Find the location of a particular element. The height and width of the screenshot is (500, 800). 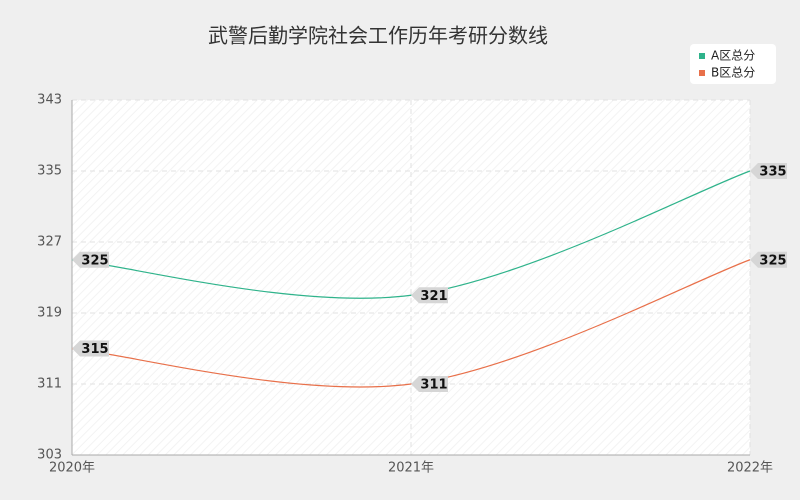

legend-label: A区总分 is located at coordinates (733, 56).